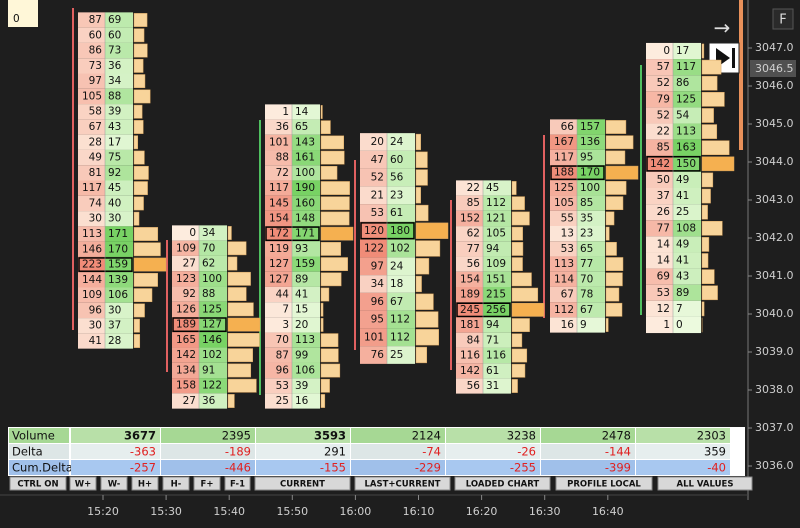 The height and width of the screenshot is (528, 800). What do you see at coordinates (523, 468) in the screenshot?
I see `summary-value: -255` at bounding box center [523, 468].